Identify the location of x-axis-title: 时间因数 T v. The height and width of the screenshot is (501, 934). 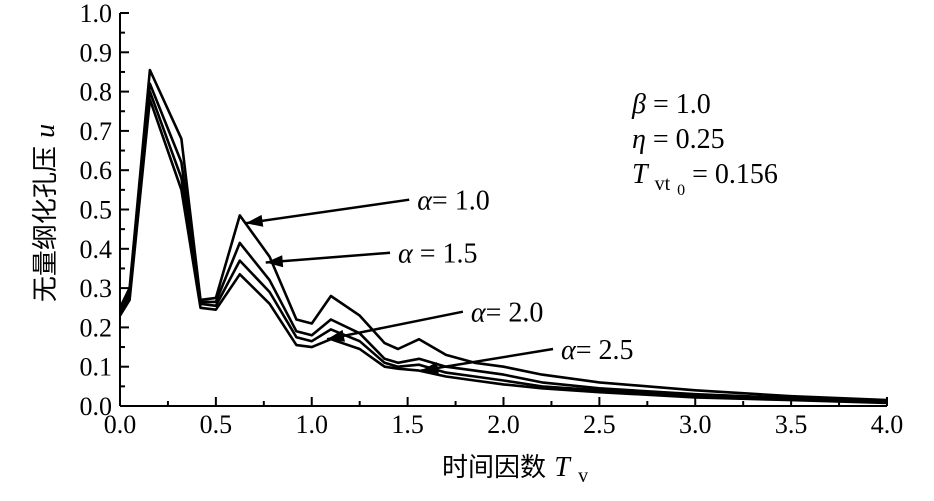
(515, 469).